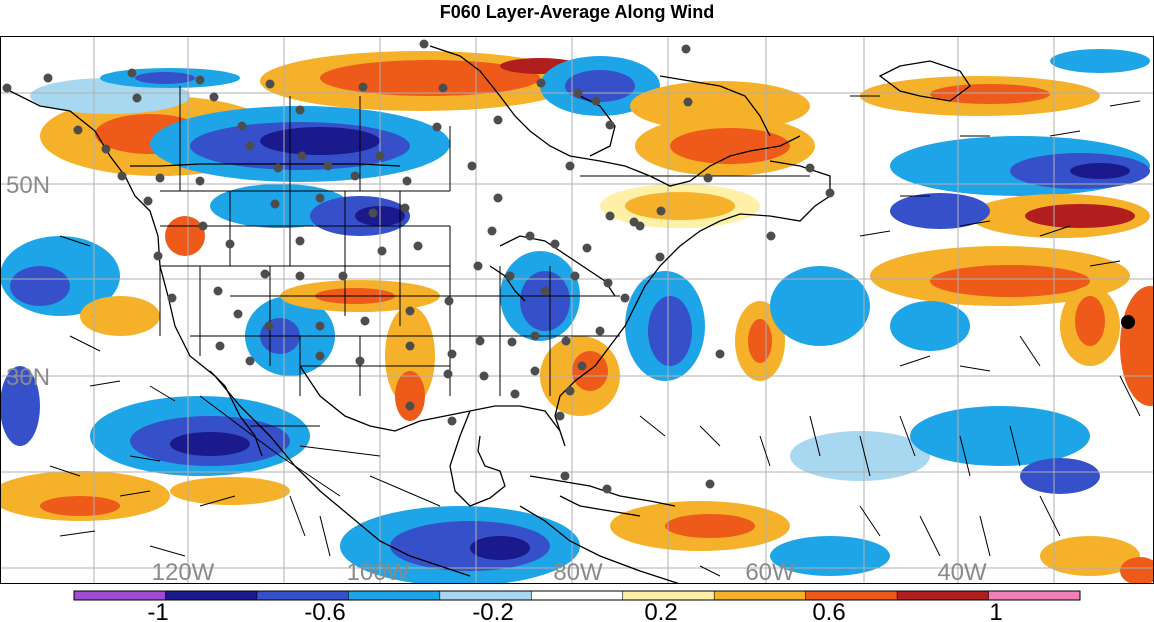 This screenshot has width=1154, height=622. I want to click on colorbar-tick-neg1: -1, so click(157, 610).